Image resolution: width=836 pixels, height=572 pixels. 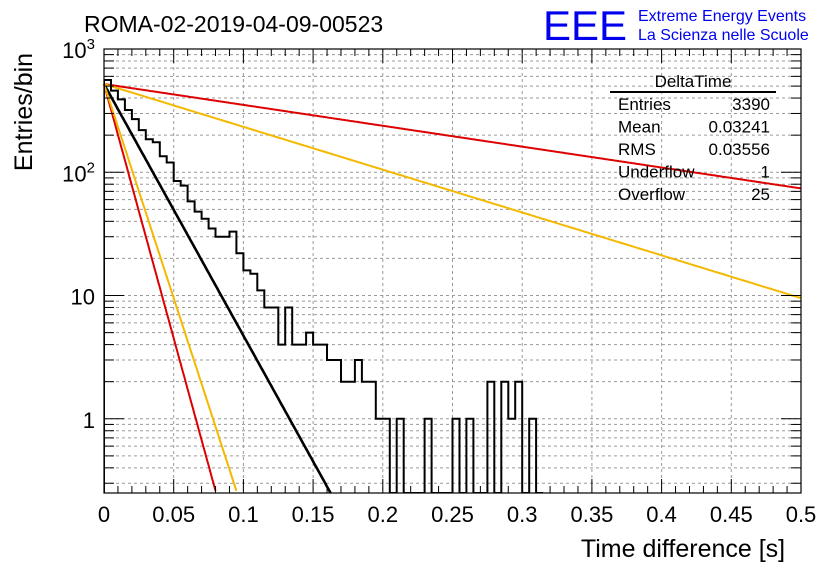 What do you see at coordinates (652, 194) in the screenshot?
I see `stats-label: Overflow` at bounding box center [652, 194].